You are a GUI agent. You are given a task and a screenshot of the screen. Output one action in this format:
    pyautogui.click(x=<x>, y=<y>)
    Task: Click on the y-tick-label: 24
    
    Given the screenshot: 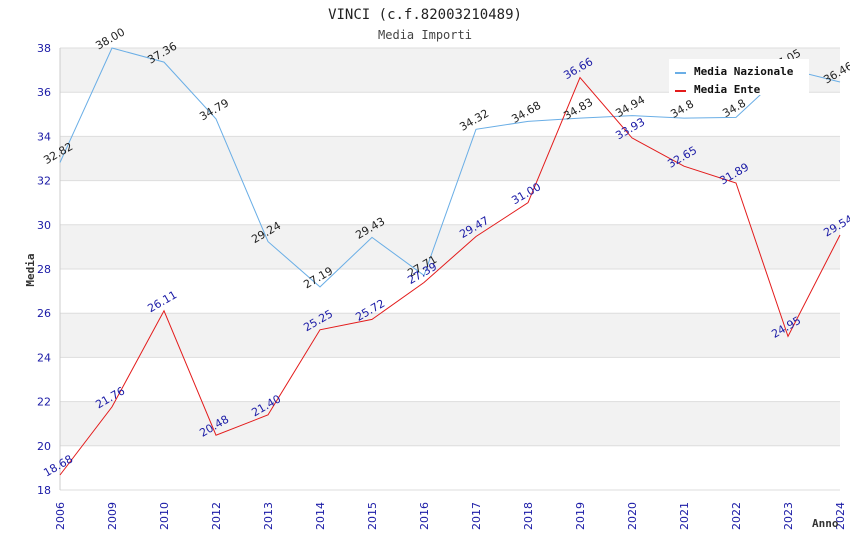 What is the action you would take?
    pyautogui.click(x=44, y=357)
    